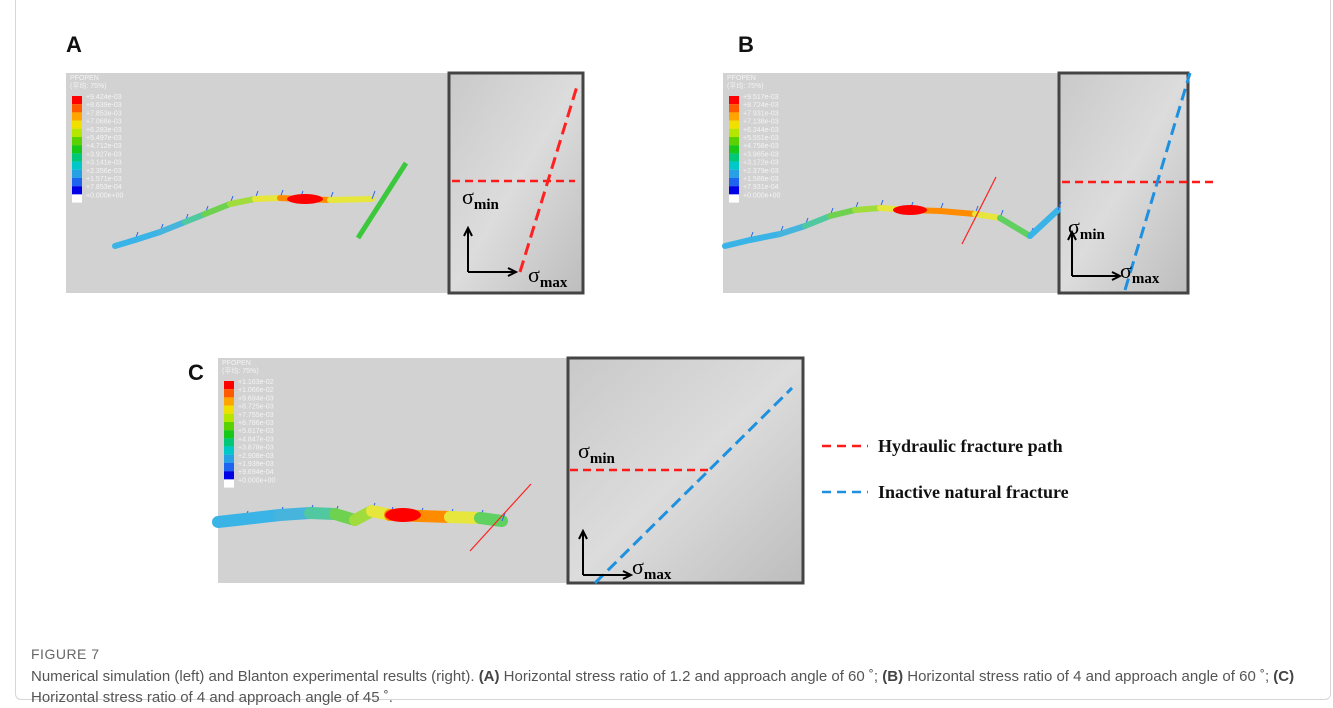 This screenshot has width=1333, height=708. I want to click on legend-label: Inactive natural fracture, so click(973, 492).